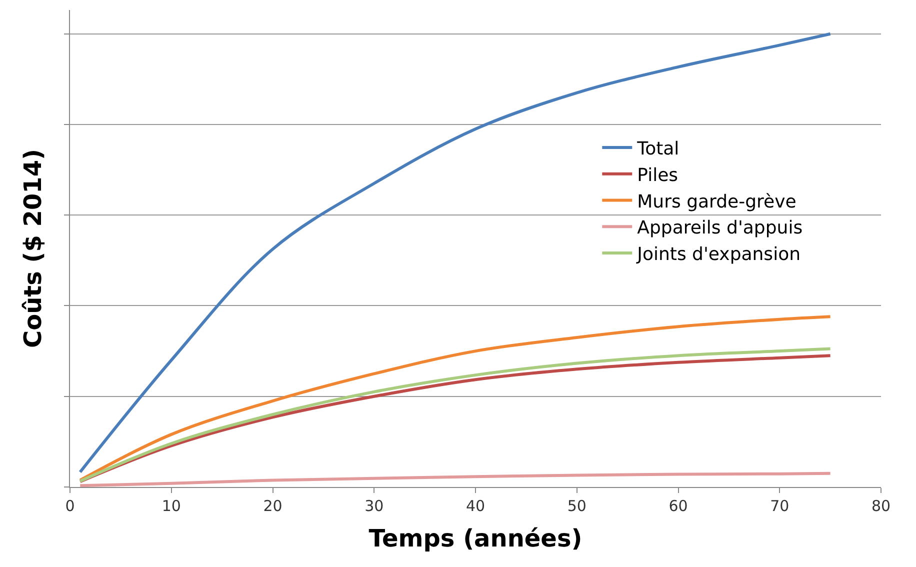 The image size is (916, 567). What do you see at coordinates (33, 248) in the screenshot?
I see `y-axis-title: Coûts ($ 2014)` at bounding box center [33, 248].